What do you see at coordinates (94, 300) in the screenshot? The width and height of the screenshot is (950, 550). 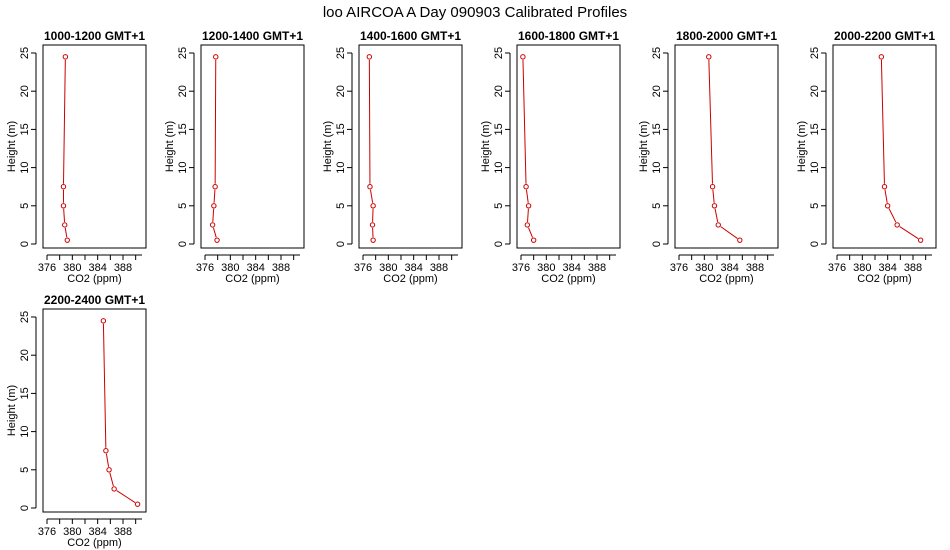 I see `panel-title: 2200-2400 GMT+1` at bounding box center [94, 300].